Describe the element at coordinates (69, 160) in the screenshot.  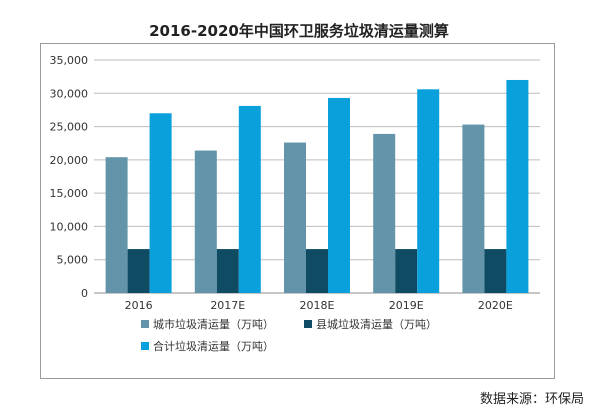
I see `y-tick-label: 20,000` at that location.